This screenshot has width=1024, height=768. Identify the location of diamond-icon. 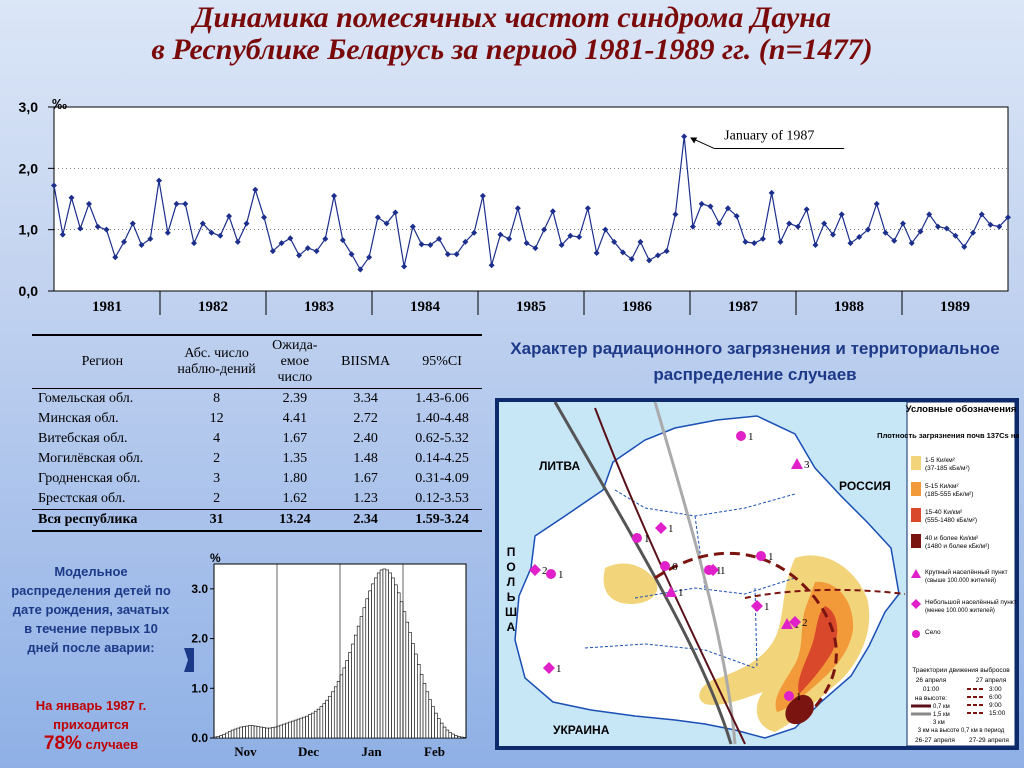
(916, 604).